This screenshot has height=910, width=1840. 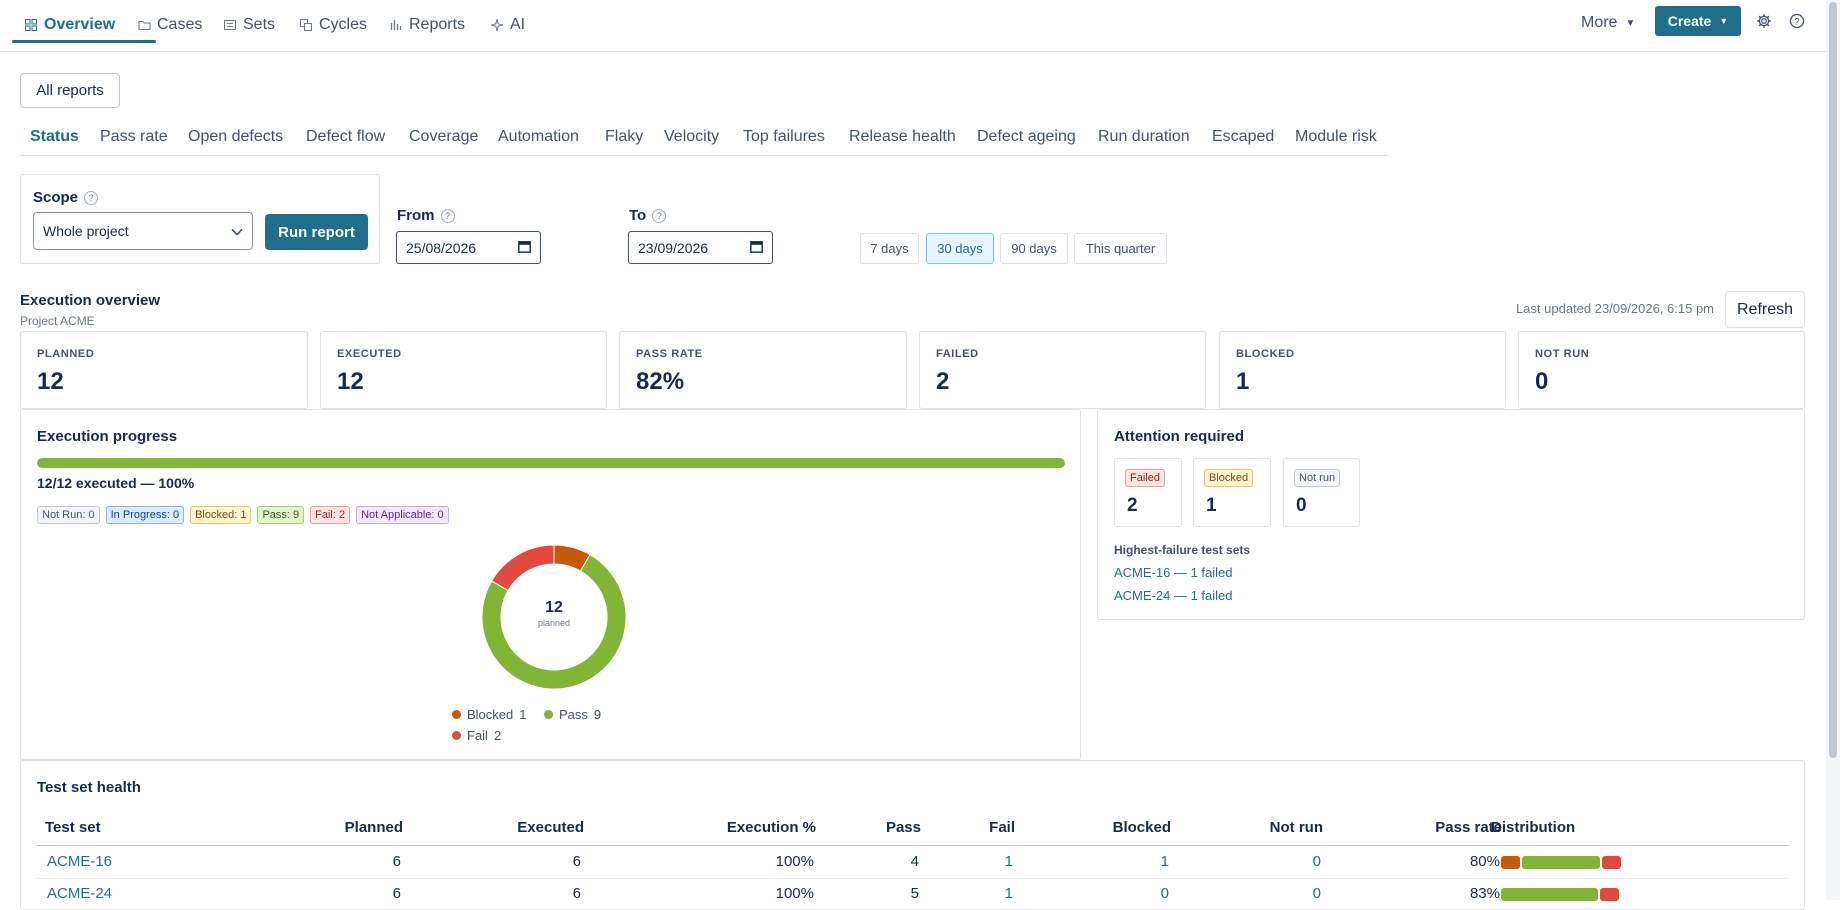 What do you see at coordinates (427, 25) in the screenshot?
I see `nav-tab-reports: Reports` at bounding box center [427, 25].